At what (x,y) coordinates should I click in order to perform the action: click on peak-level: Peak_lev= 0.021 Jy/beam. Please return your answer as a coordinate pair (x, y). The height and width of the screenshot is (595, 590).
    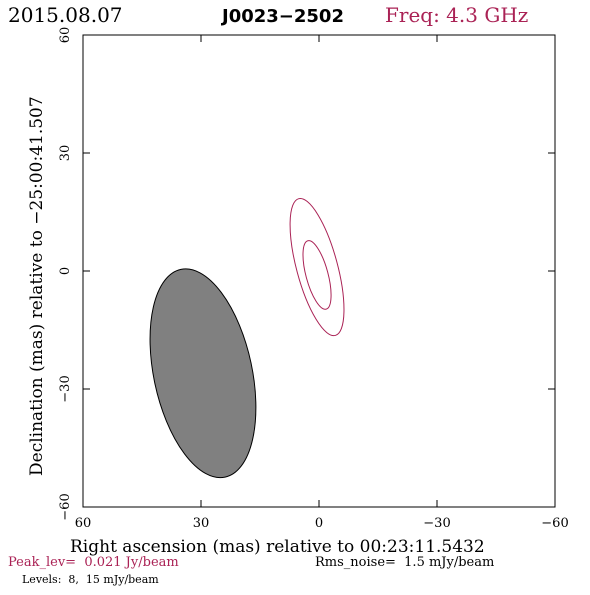
    Looking at the image, I should click on (93, 562).